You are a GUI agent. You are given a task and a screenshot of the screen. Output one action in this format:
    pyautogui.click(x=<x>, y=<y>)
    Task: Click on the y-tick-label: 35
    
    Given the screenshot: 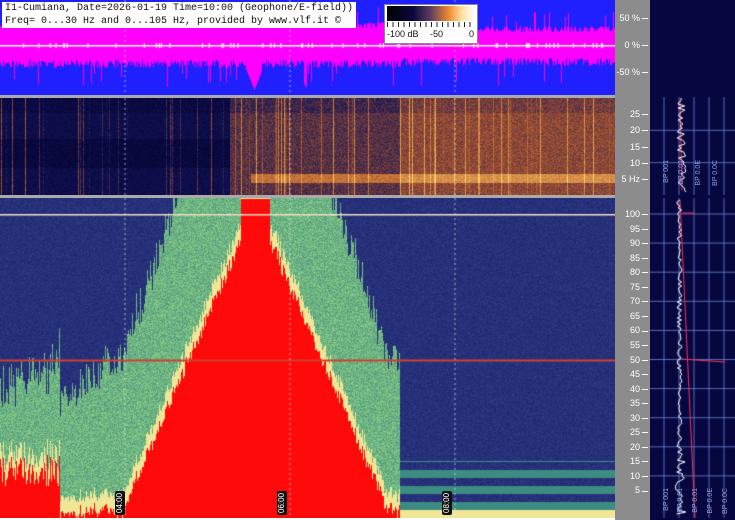 What is the action you would take?
    pyautogui.click(x=639, y=403)
    